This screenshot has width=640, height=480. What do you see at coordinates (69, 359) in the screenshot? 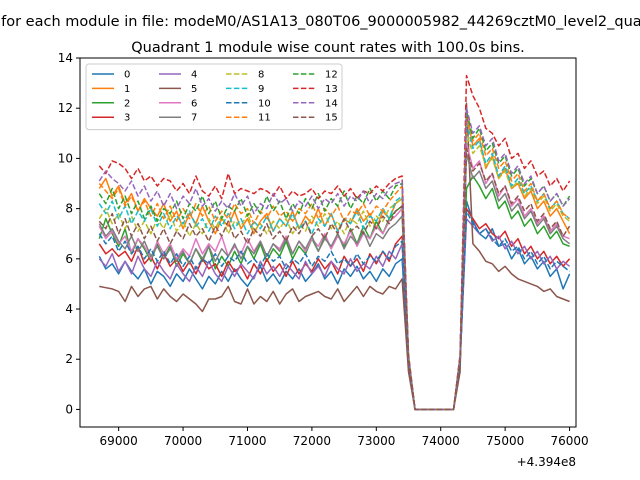
I see `y-tick-label: 2` at bounding box center [69, 359].